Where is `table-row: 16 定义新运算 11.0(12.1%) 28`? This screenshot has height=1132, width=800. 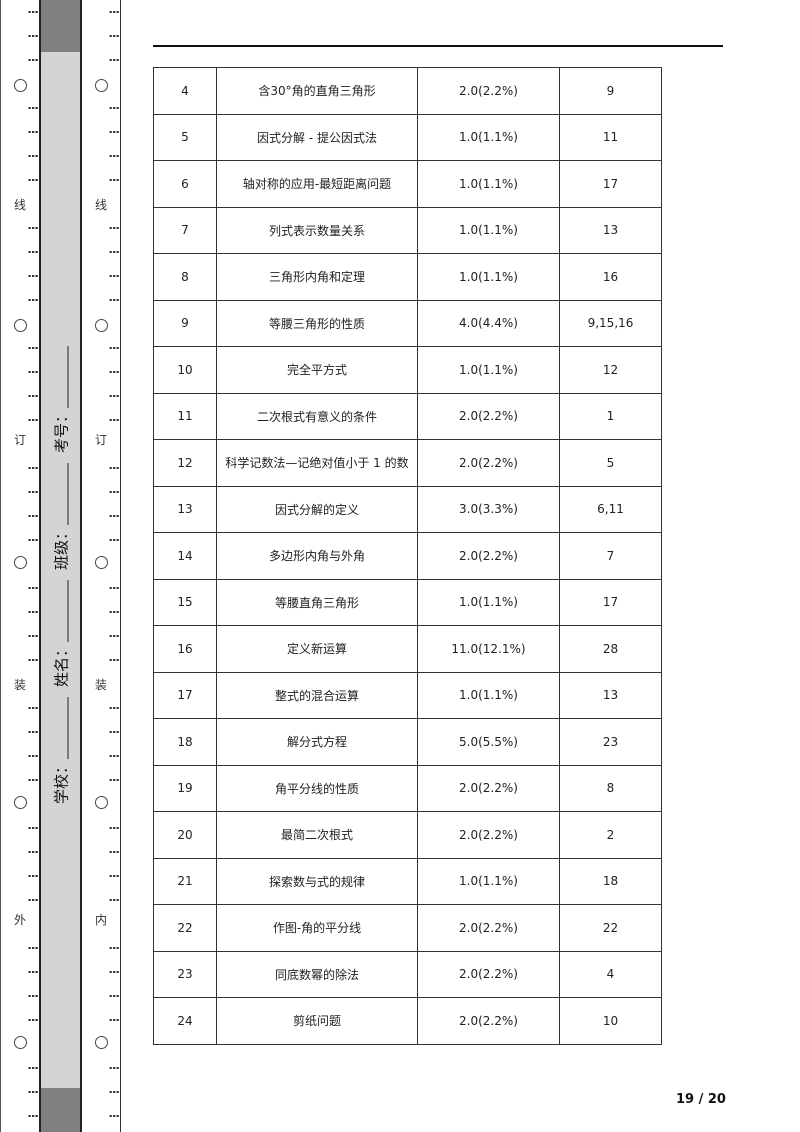
table-row: 16 定义新运算 11.0(12.1%) 28 is located at coordinates (407, 649).